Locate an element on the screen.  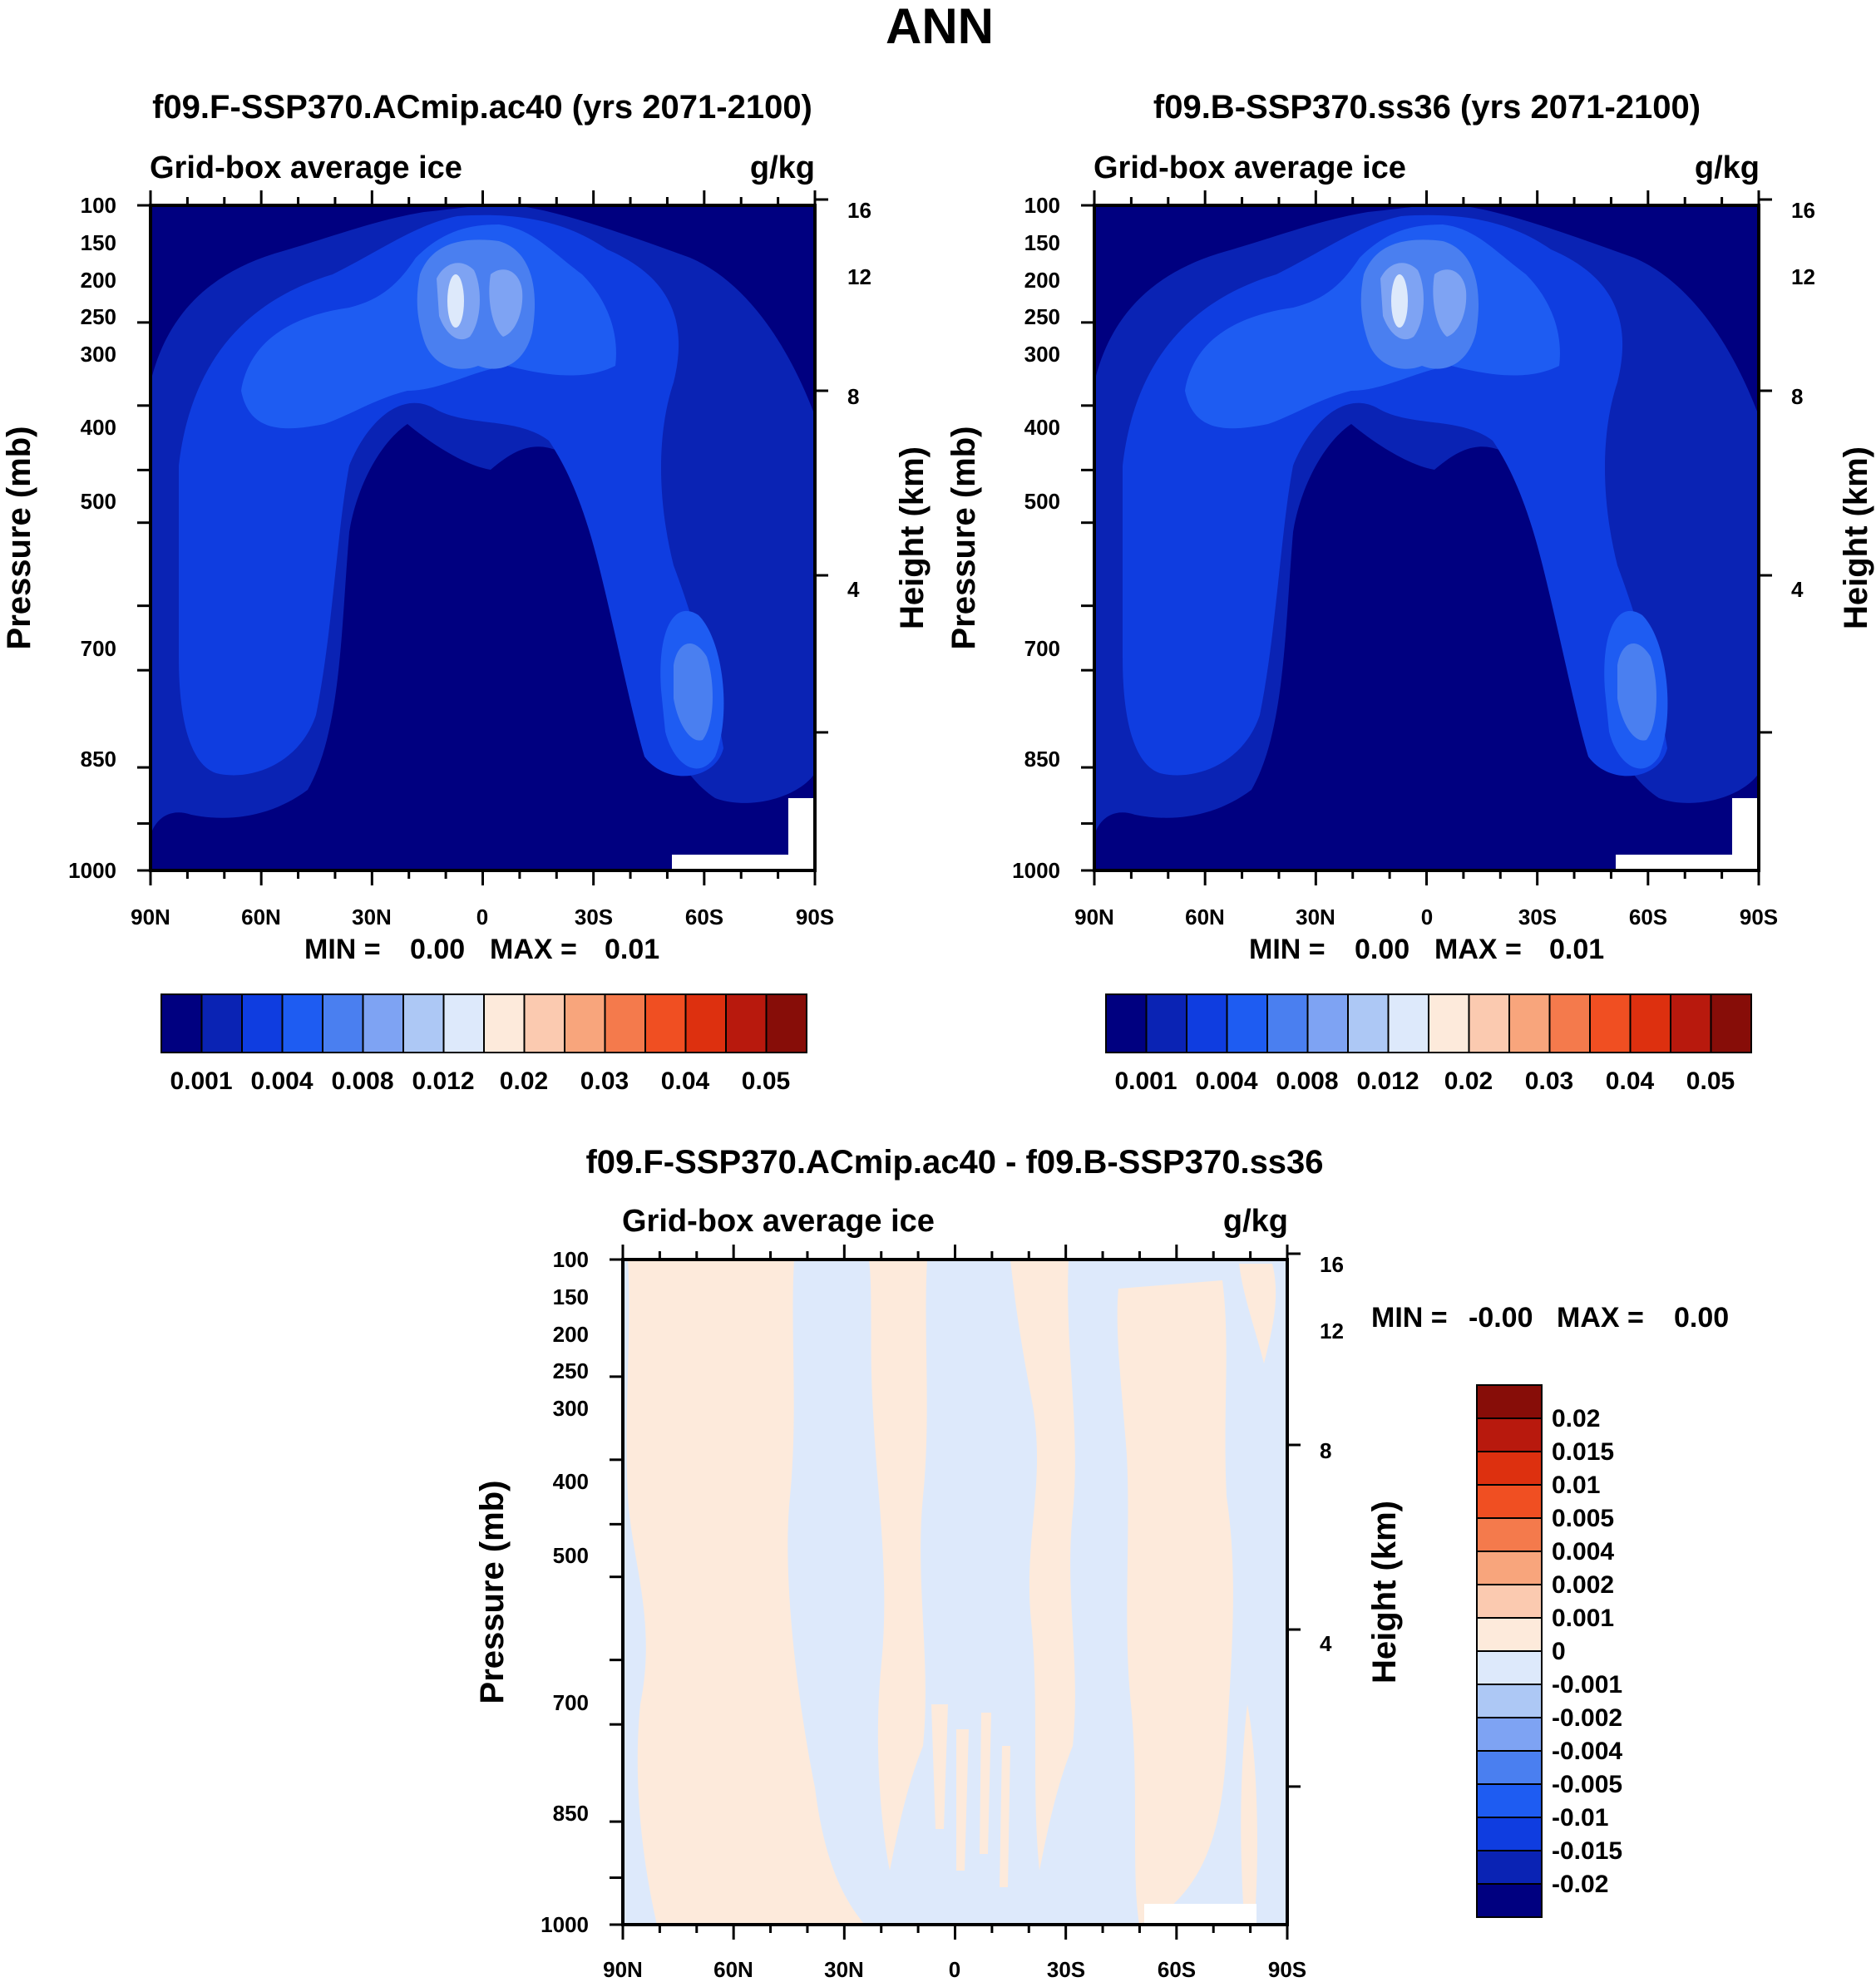
panel-c-ytick-850: 850 is located at coordinates (571, 1813).